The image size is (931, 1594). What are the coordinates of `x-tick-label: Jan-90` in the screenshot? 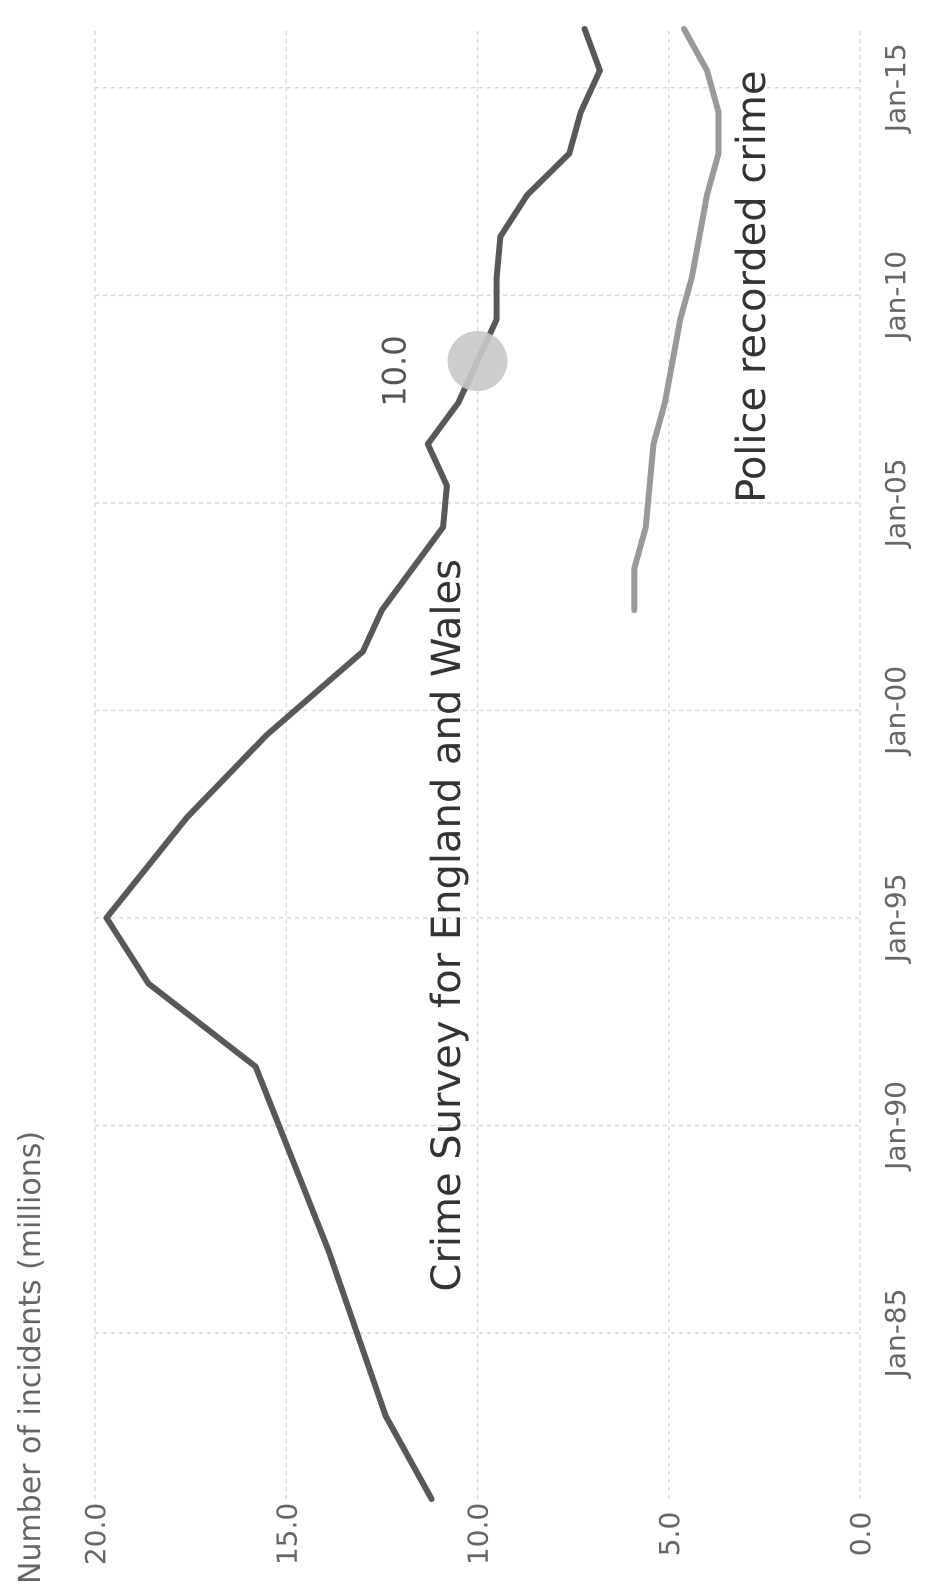 It's located at (895, 1126).